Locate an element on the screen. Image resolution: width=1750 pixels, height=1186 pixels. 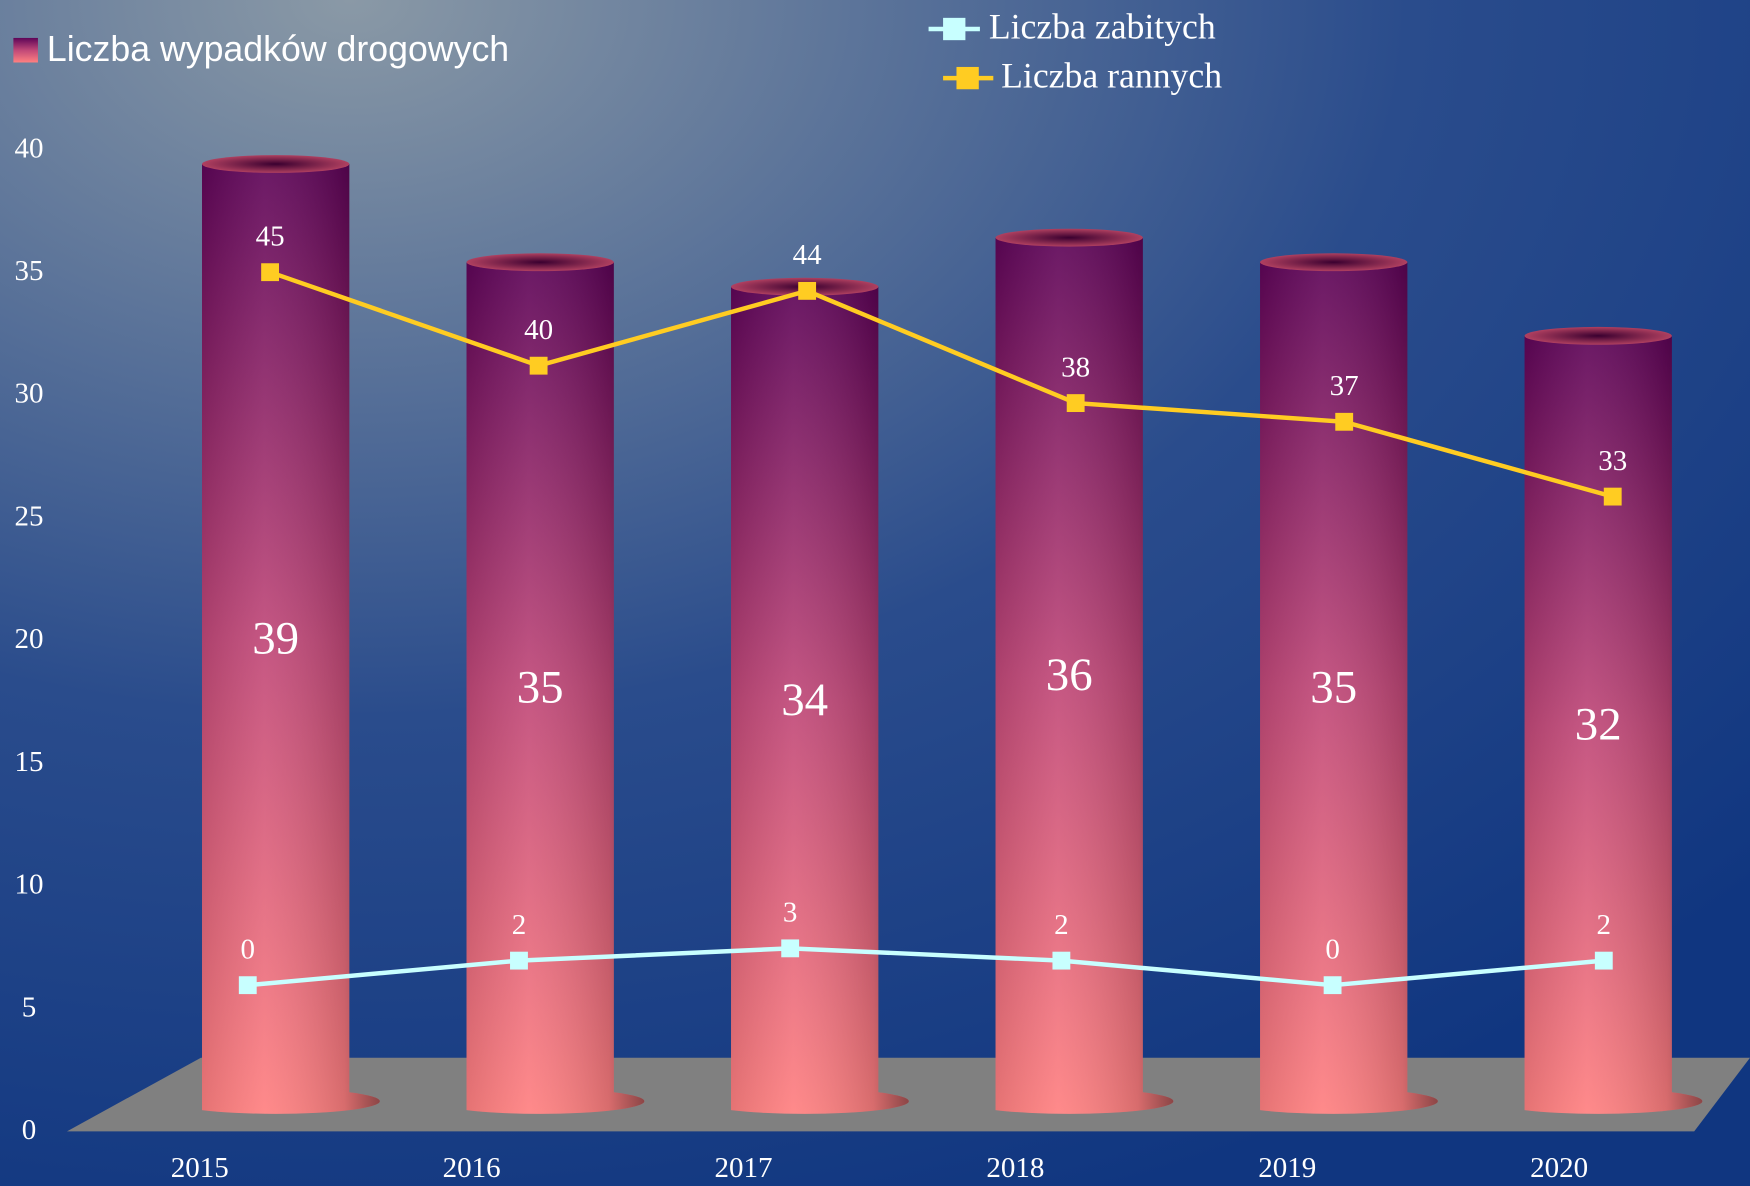
y-tick-label: 15 is located at coordinates (29, 762).